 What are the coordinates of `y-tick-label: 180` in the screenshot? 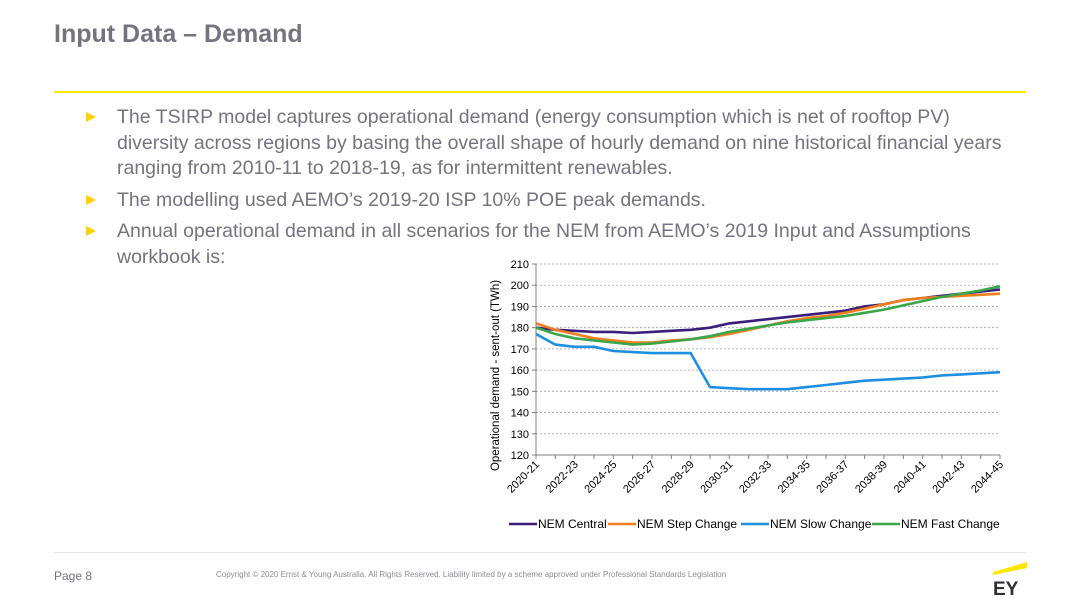 It's located at (520, 329).